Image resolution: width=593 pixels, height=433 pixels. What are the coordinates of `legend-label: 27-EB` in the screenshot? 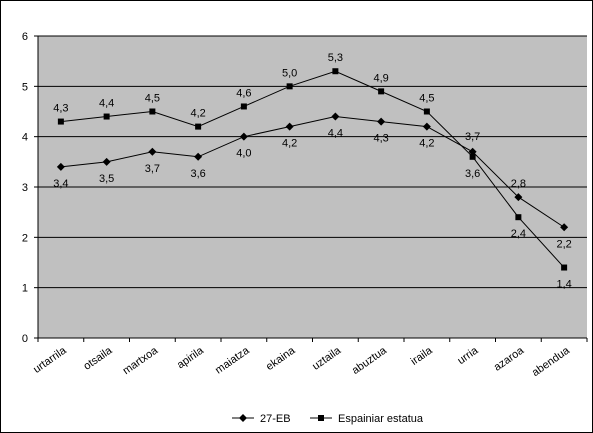 It's located at (275, 419).